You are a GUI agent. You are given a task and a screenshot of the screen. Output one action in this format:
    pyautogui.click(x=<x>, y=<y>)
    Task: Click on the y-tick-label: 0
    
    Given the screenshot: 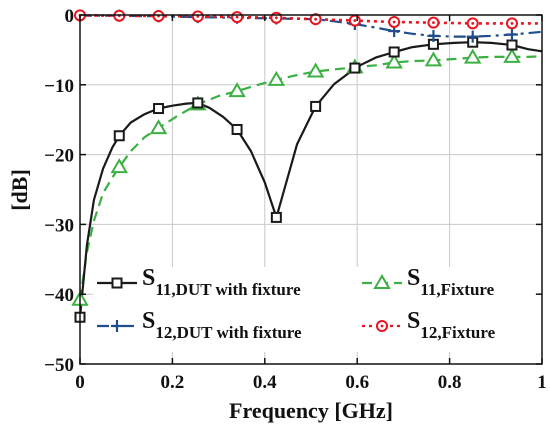 What is the action you would take?
    pyautogui.click(x=70, y=16)
    